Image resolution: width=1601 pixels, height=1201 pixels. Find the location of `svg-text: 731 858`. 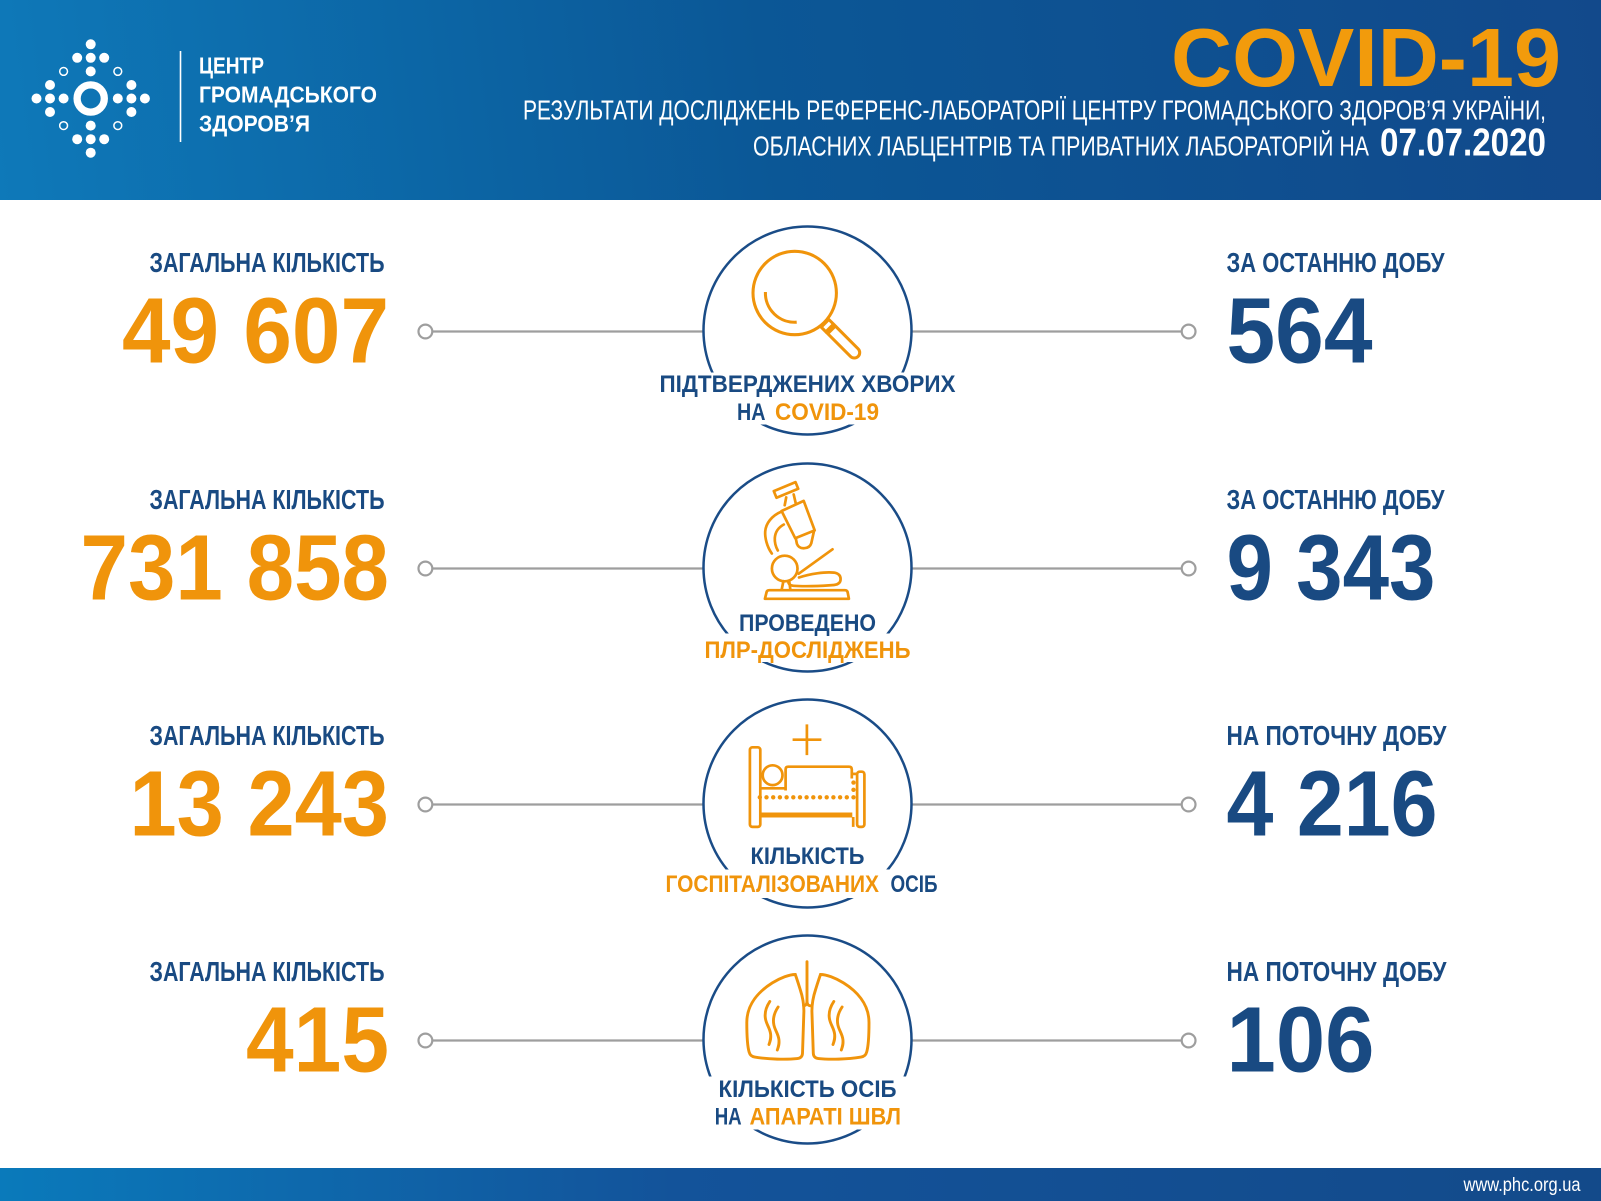

svg-text: 731 858 is located at coordinates (235, 568).